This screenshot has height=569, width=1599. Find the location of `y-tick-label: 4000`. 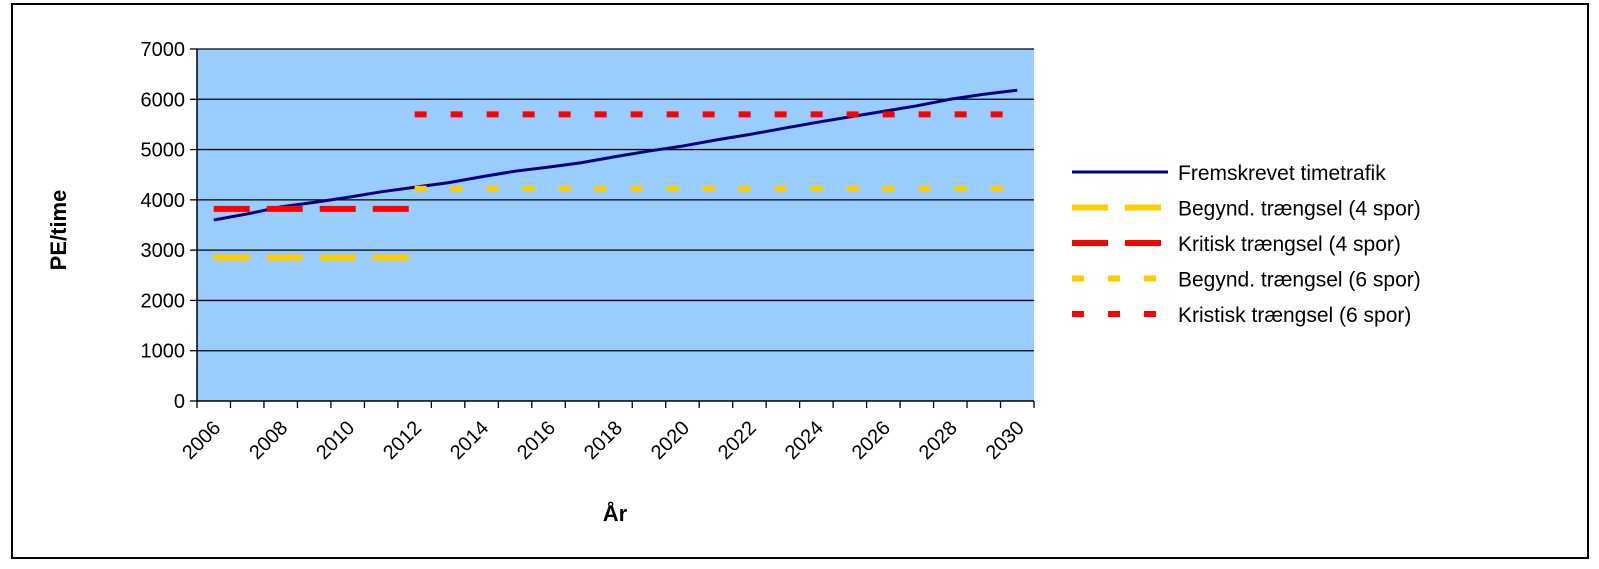

y-tick-label: 4000 is located at coordinates (163, 201).